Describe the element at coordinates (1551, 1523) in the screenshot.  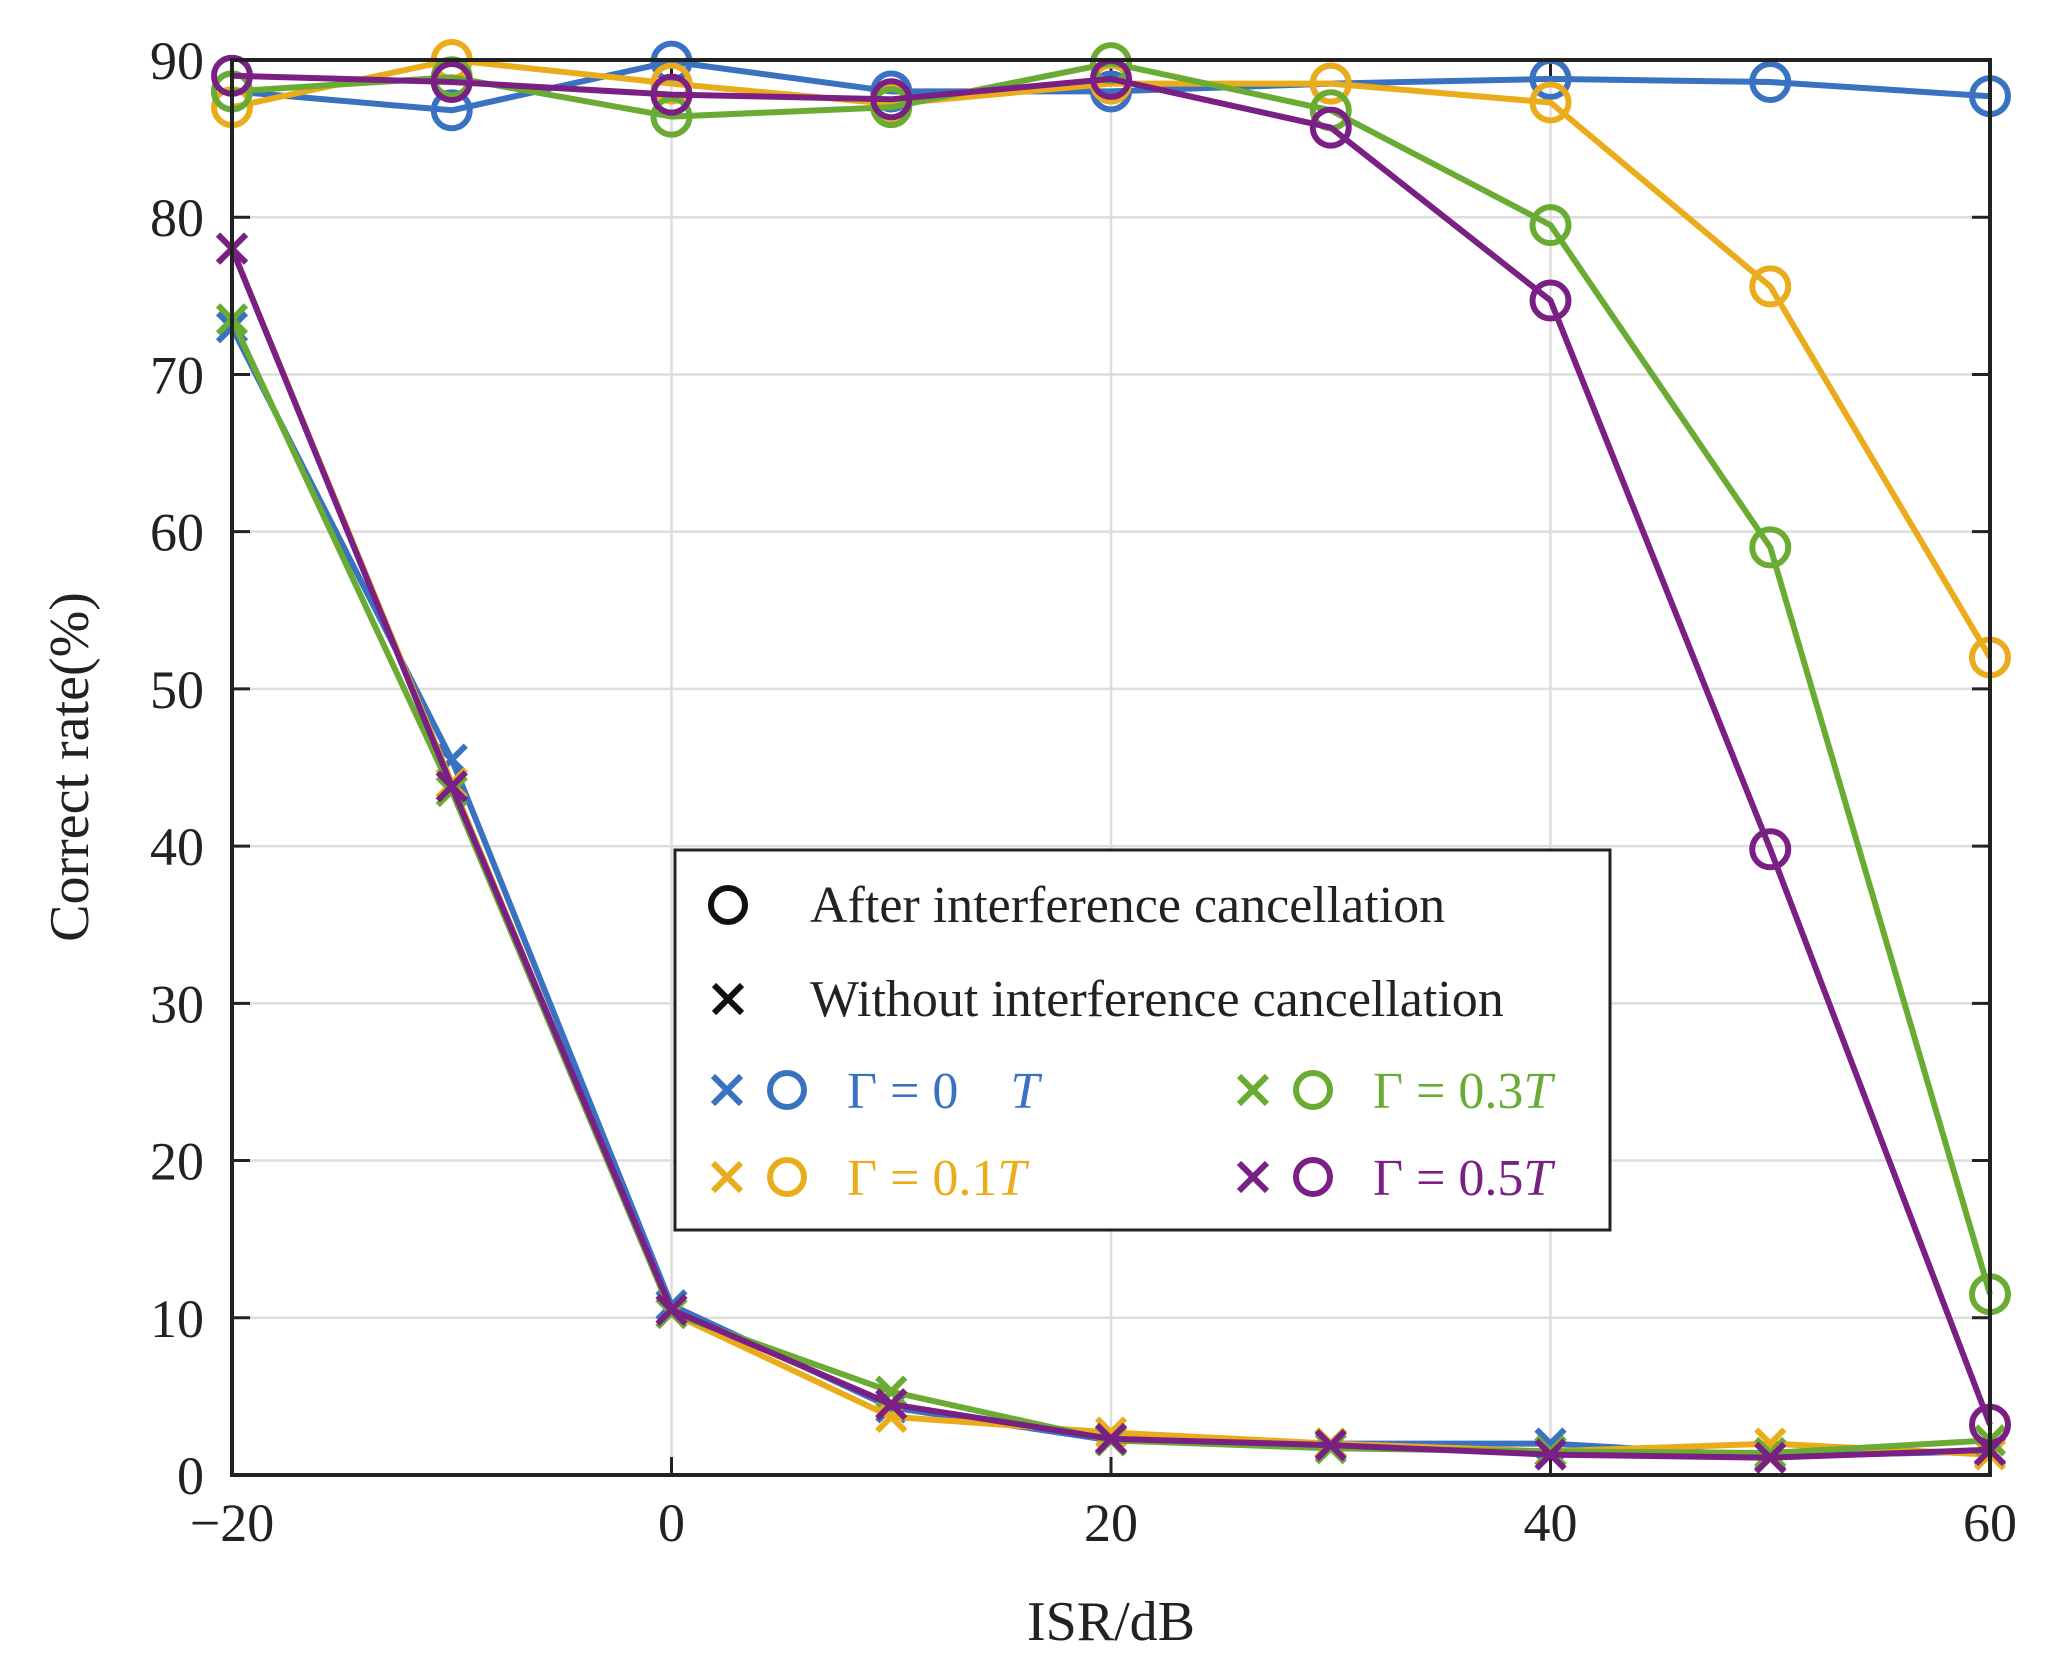
I see `x-tick-label: 40` at that location.